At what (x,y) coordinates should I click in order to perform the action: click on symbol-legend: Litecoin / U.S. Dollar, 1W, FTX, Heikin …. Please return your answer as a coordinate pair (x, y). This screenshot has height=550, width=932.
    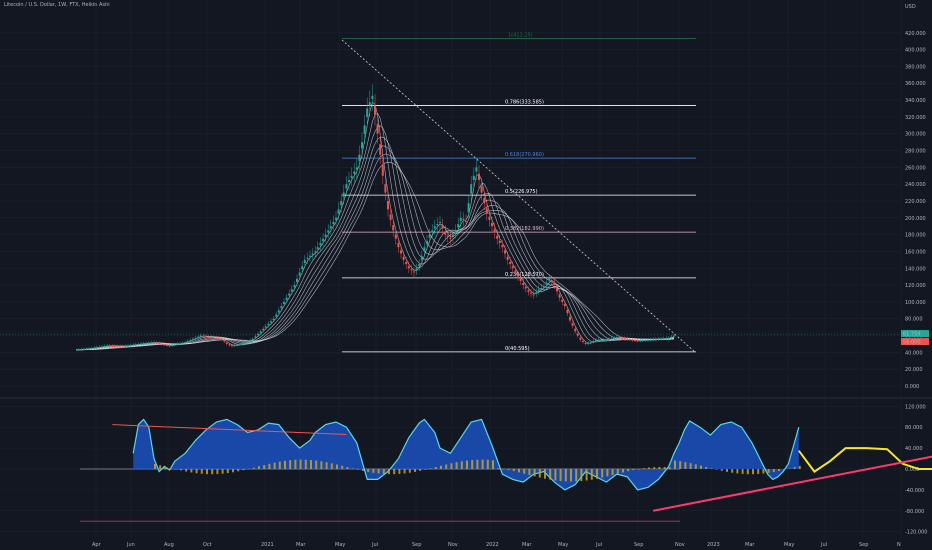
    Looking at the image, I should click on (57, 5).